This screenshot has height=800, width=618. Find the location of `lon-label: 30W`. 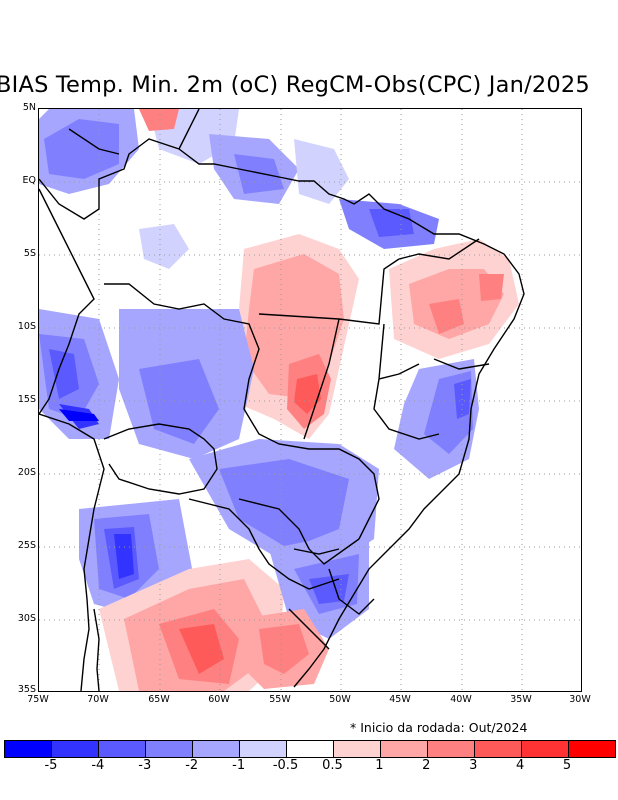

lon-label: 30W is located at coordinates (580, 699).